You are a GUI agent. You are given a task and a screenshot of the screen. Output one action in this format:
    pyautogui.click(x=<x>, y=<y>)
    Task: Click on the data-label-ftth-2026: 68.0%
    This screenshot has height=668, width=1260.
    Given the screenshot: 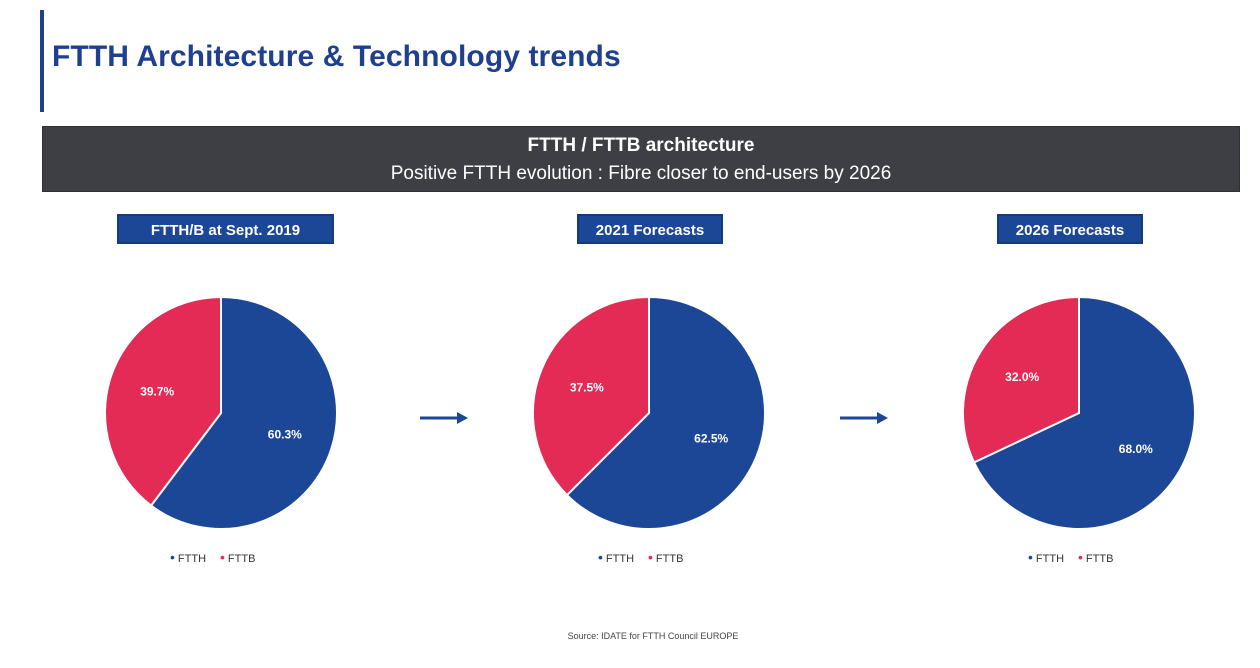 What is the action you would take?
    pyautogui.click(x=1136, y=449)
    